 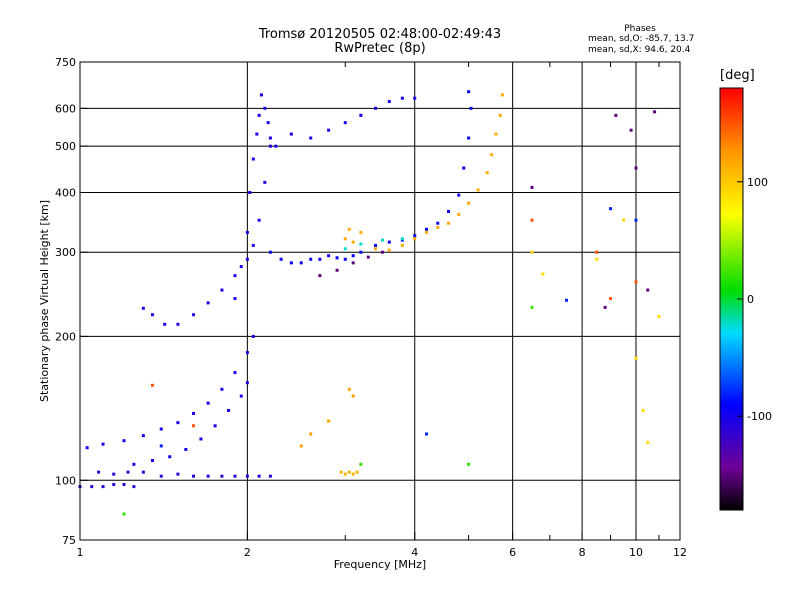 I want to click on x-tick-label: 12, so click(x=680, y=552).